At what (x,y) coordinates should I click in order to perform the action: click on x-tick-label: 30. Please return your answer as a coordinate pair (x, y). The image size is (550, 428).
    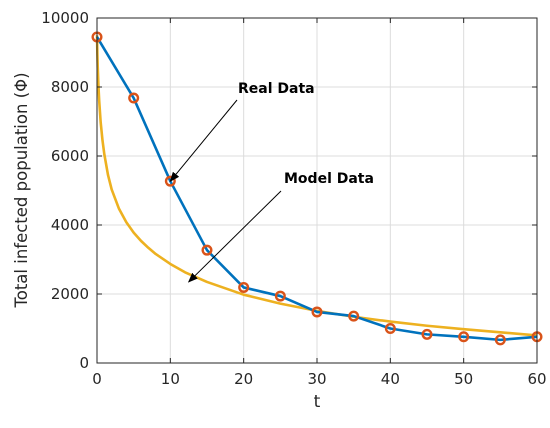
    Looking at the image, I should click on (316, 379).